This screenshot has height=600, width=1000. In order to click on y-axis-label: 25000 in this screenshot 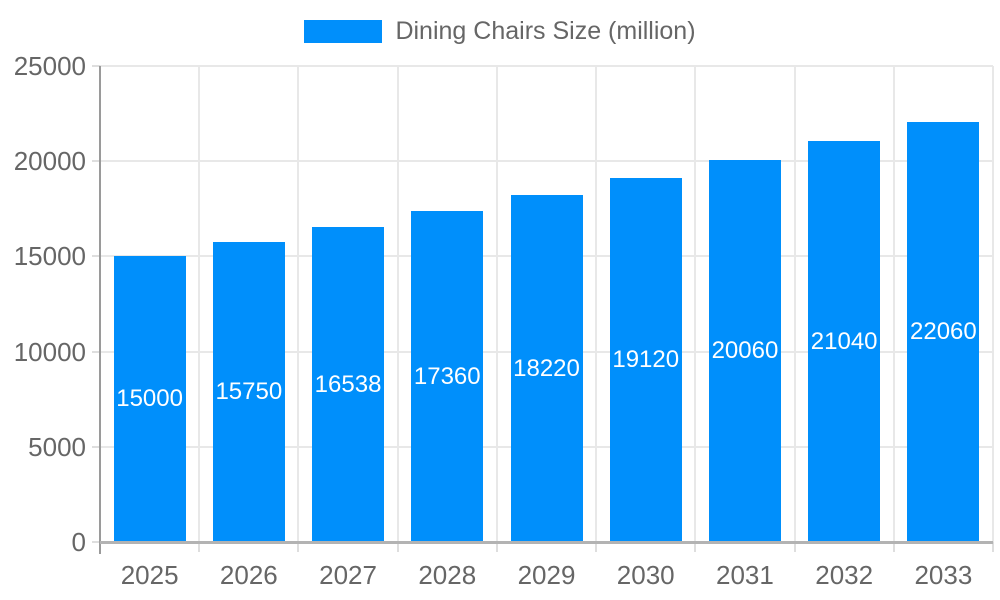, I will do `click(49, 66)`.